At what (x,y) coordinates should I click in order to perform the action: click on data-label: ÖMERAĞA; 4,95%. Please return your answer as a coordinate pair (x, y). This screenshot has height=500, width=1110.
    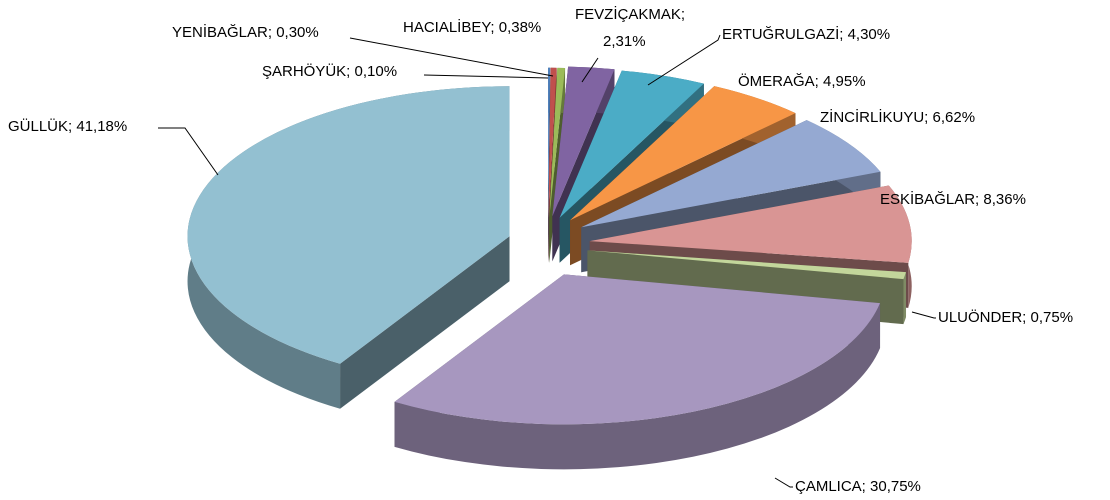
    Looking at the image, I should click on (802, 81).